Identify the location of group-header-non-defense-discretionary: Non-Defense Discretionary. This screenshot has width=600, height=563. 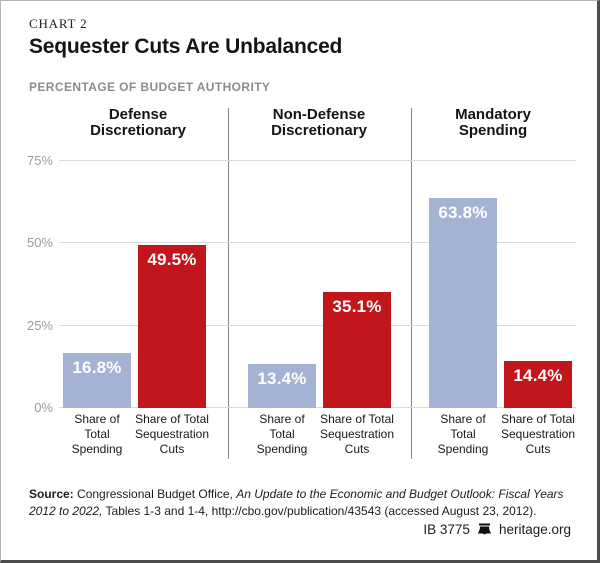
(319, 122).